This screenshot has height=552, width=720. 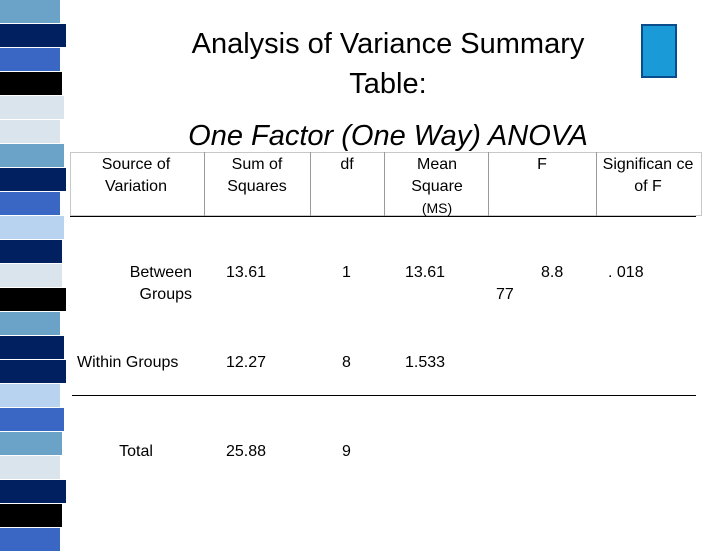 What do you see at coordinates (136, 451) in the screenshot?
I see `row-source-total: Total` at bounding box center [136, 451].